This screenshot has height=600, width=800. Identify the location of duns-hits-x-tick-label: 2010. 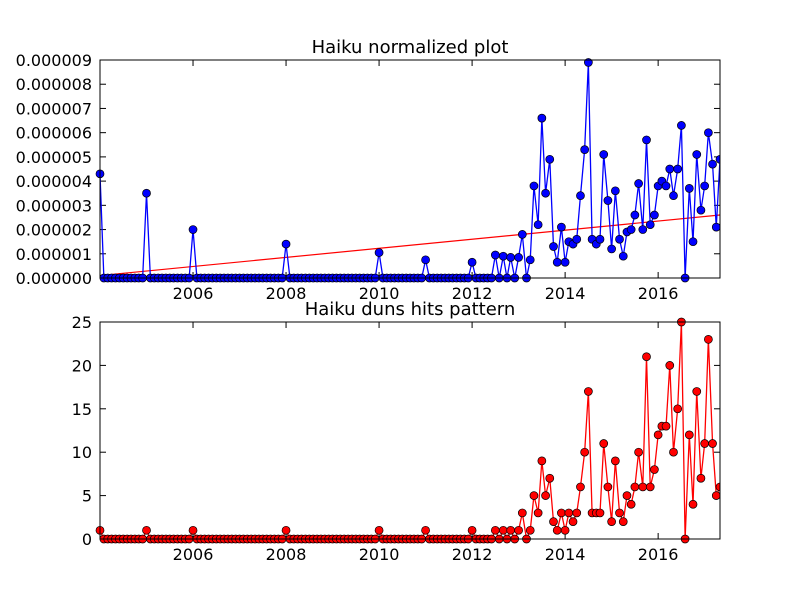
(379, 554).